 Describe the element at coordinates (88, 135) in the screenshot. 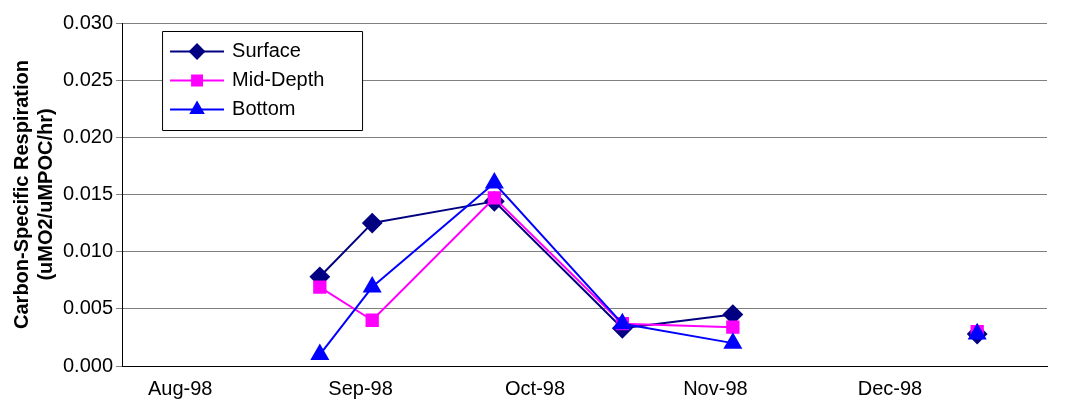

I see `y-tick-label: 0.020` at that location.